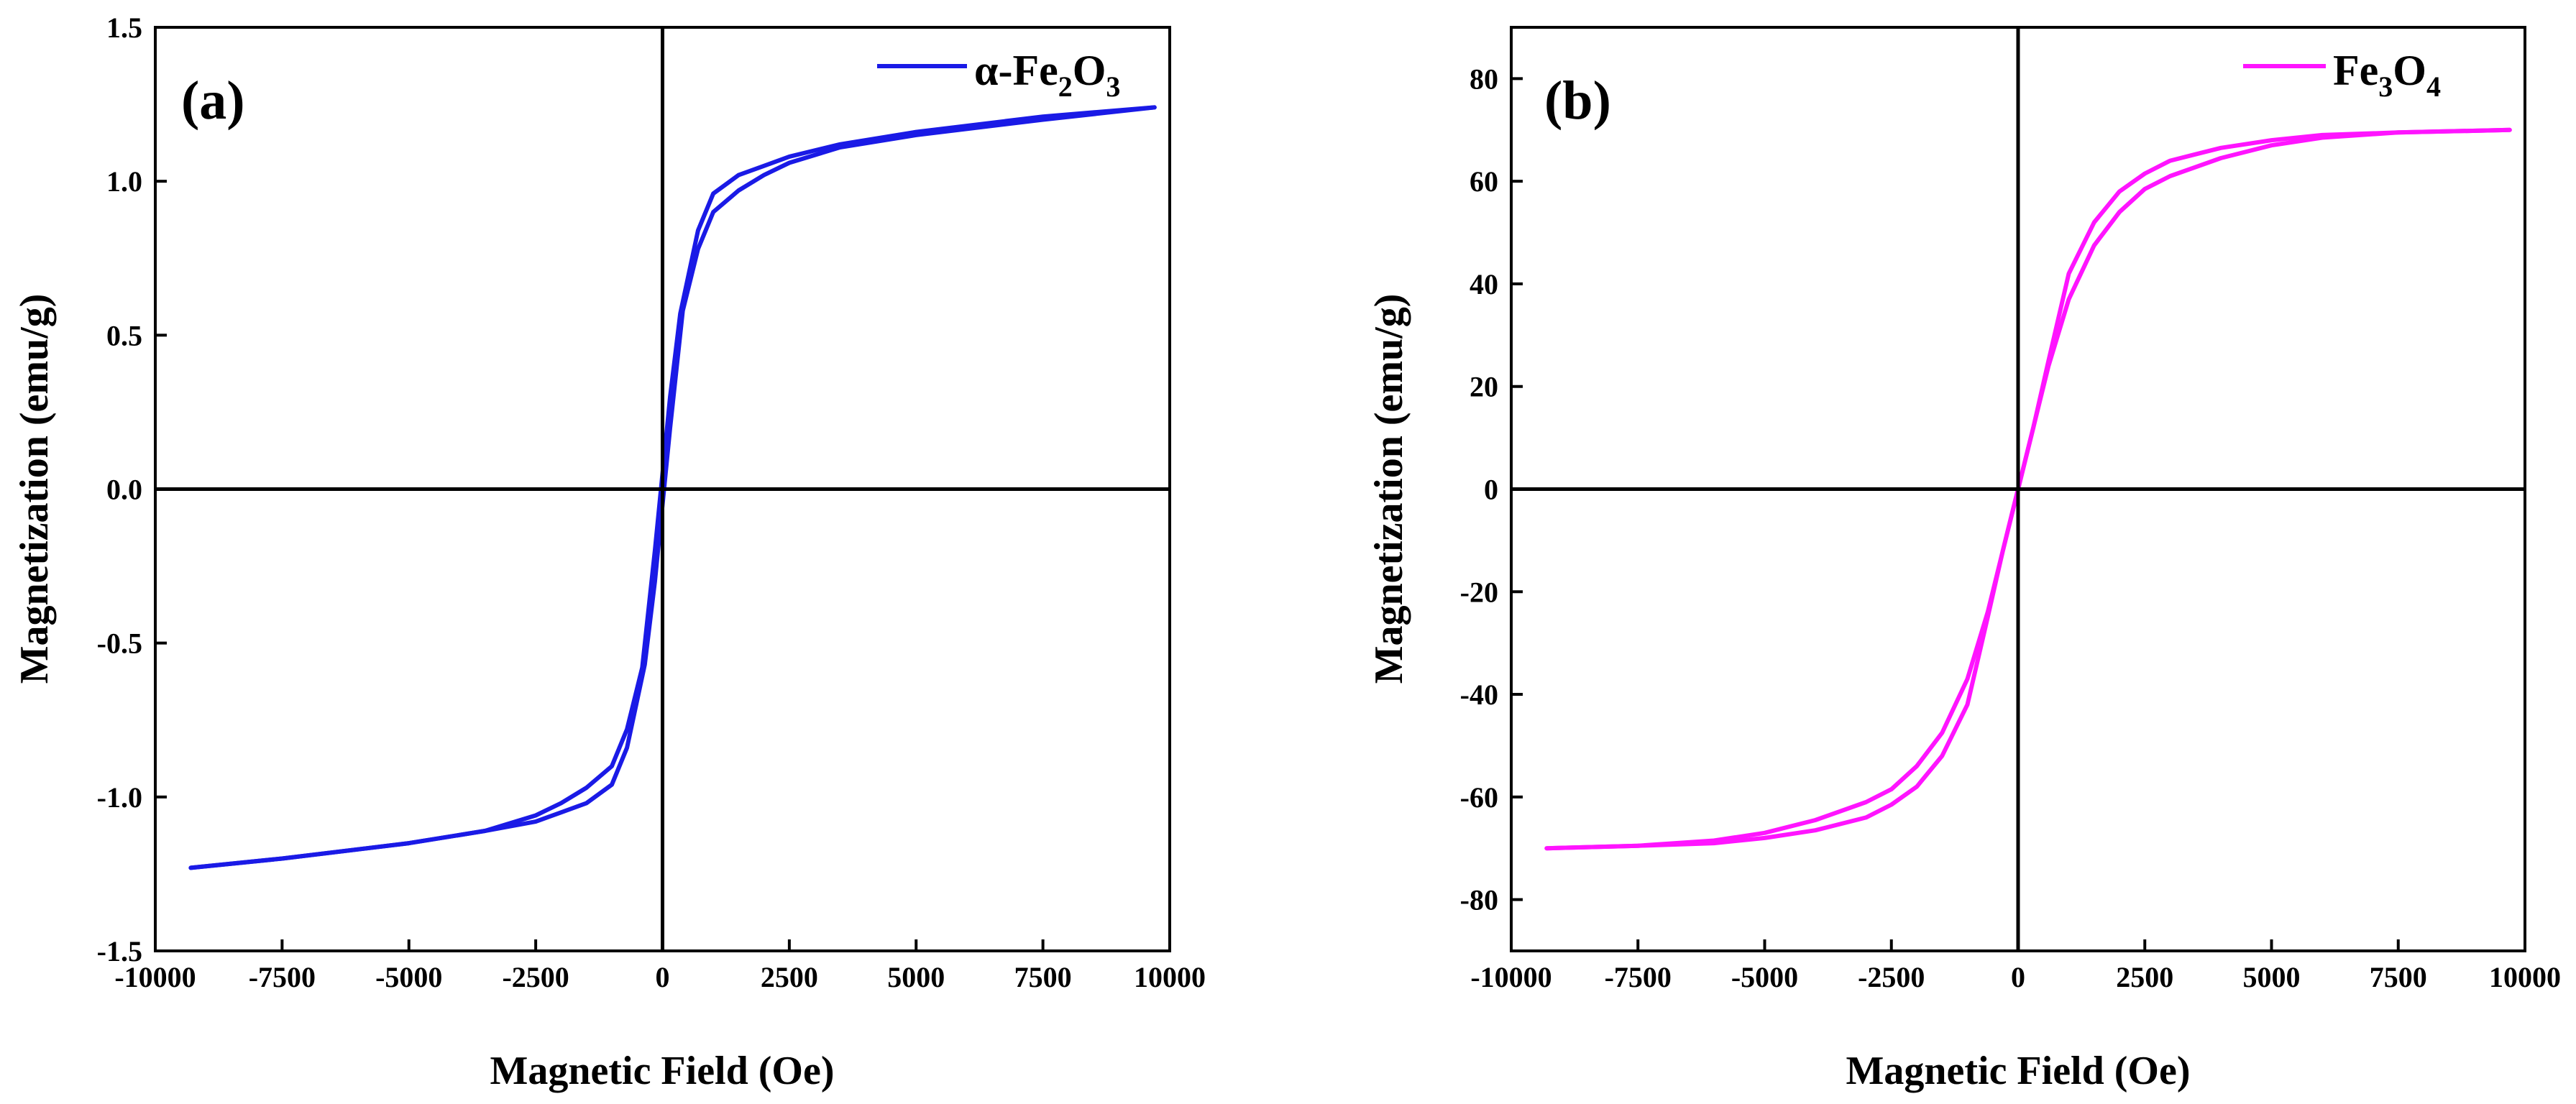  I want to click on y-ticks-b: -80 -60 -40 -20 0 20 40 60 80, so click(1491, 489).